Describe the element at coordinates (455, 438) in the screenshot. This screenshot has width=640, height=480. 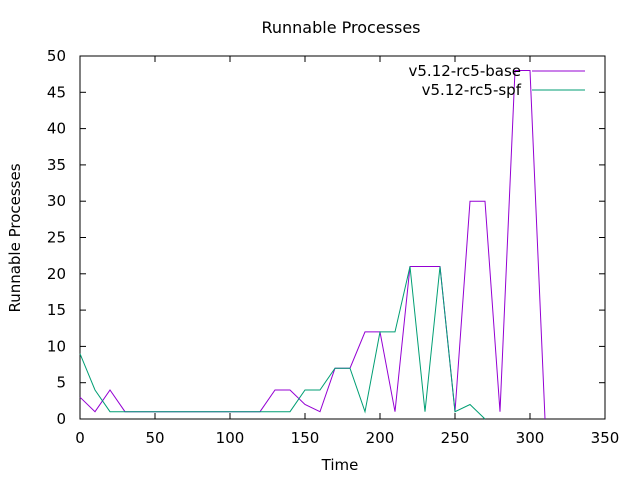
I see `x-tick-label: 250` at that location.